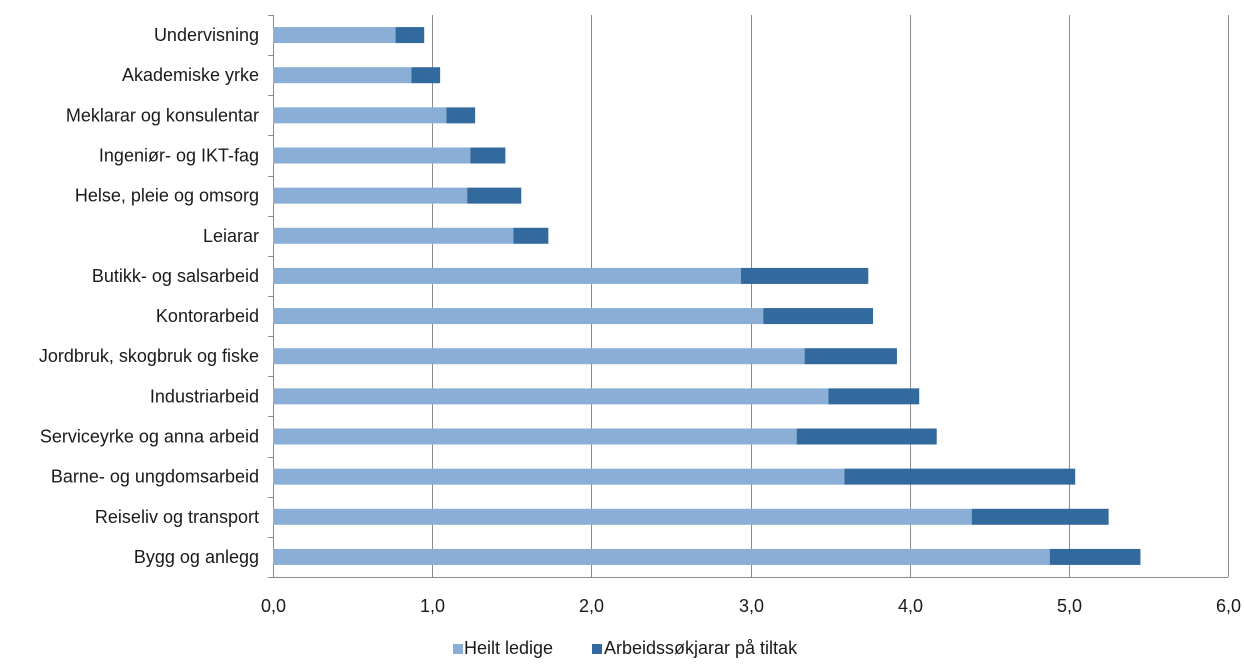 The height and width of the screenshot is (665, 1244). What do you see at coordinates (175, 276) in the screenshot?
I see `category-label: Butikk- og salsarbeid` at bounding box center [175, 276].